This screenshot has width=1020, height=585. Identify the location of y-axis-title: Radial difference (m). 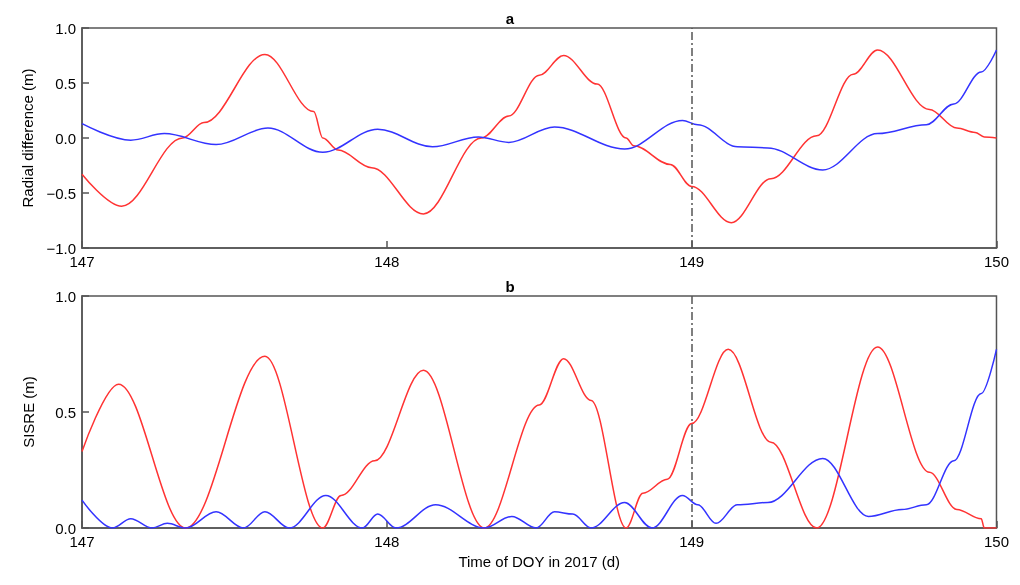
(28, 138).